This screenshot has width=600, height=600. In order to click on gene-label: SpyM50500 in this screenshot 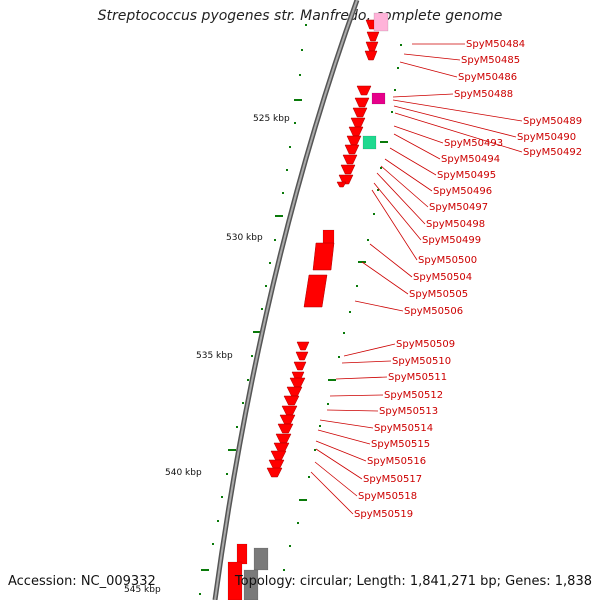, I will do `click(447, 260)`.